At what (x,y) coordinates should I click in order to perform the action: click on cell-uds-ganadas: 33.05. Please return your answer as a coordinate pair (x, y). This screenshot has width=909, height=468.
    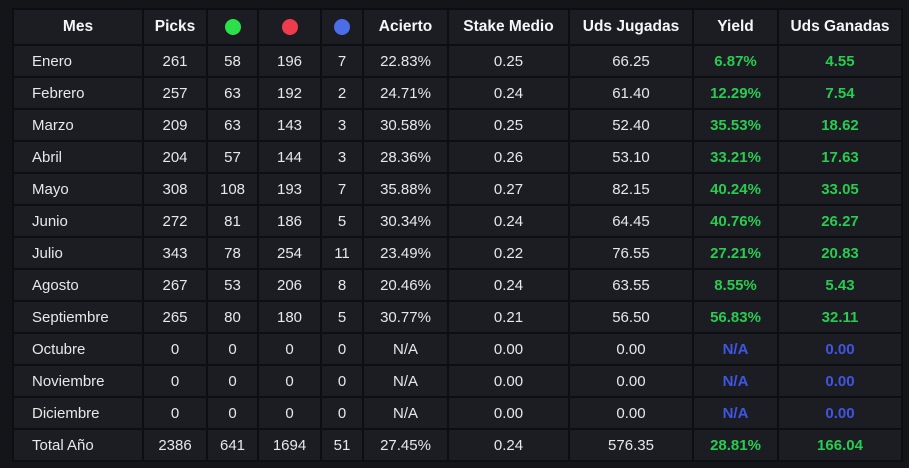
    Looking at the image, I should click on (840, 189).